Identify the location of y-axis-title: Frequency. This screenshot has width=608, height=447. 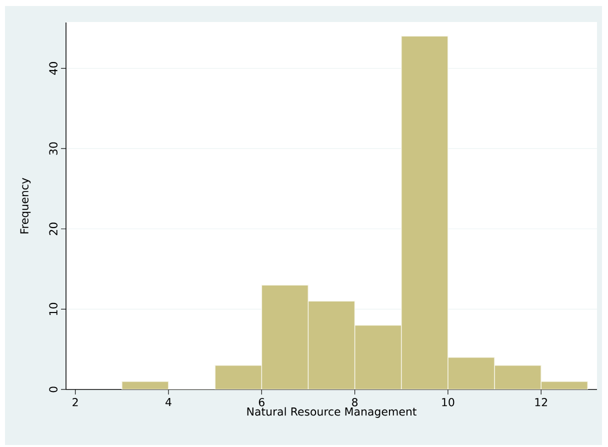
(25, 206).